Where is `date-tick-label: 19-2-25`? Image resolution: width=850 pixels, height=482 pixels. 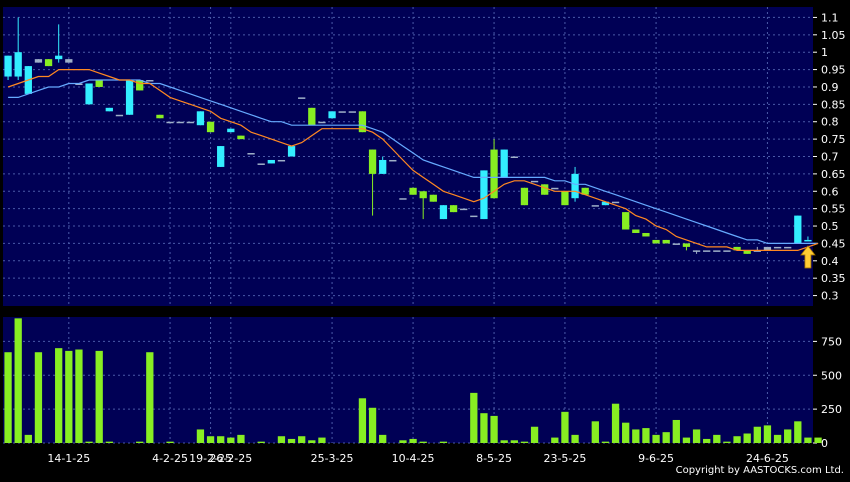 date-tick-label: 19-2-25 is located at coordinates (210, 458).